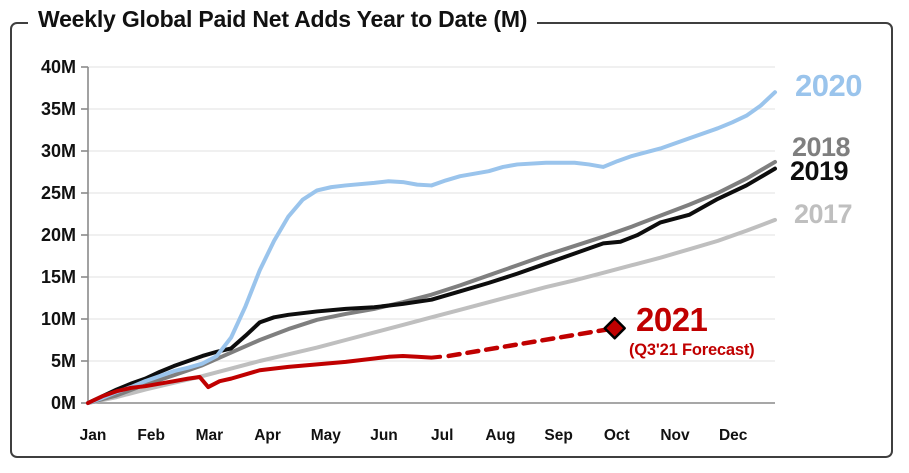 Image resolution: width=909 pixels, height=473 pixels. What do you see at coordinates (821, 147) in the screenshot?
I see `series-label-2018: 2018` at bounding box center [821, 147].